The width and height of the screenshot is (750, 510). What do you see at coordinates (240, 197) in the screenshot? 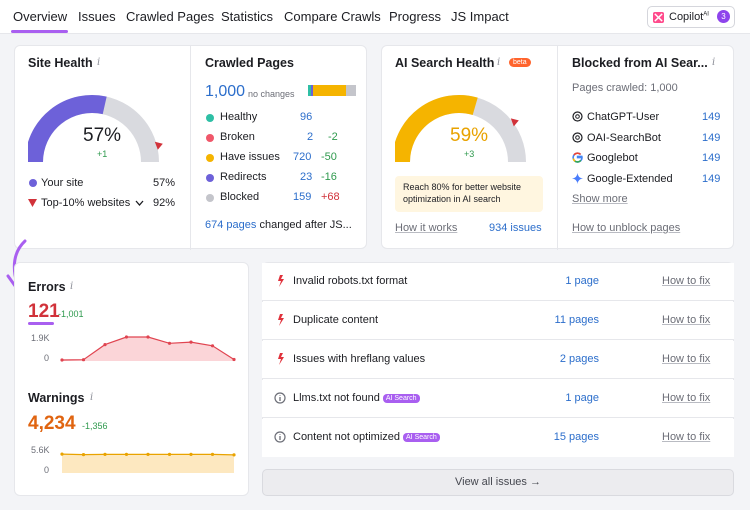
I see `row-label: Blocked` at bounding box center [240, 197].